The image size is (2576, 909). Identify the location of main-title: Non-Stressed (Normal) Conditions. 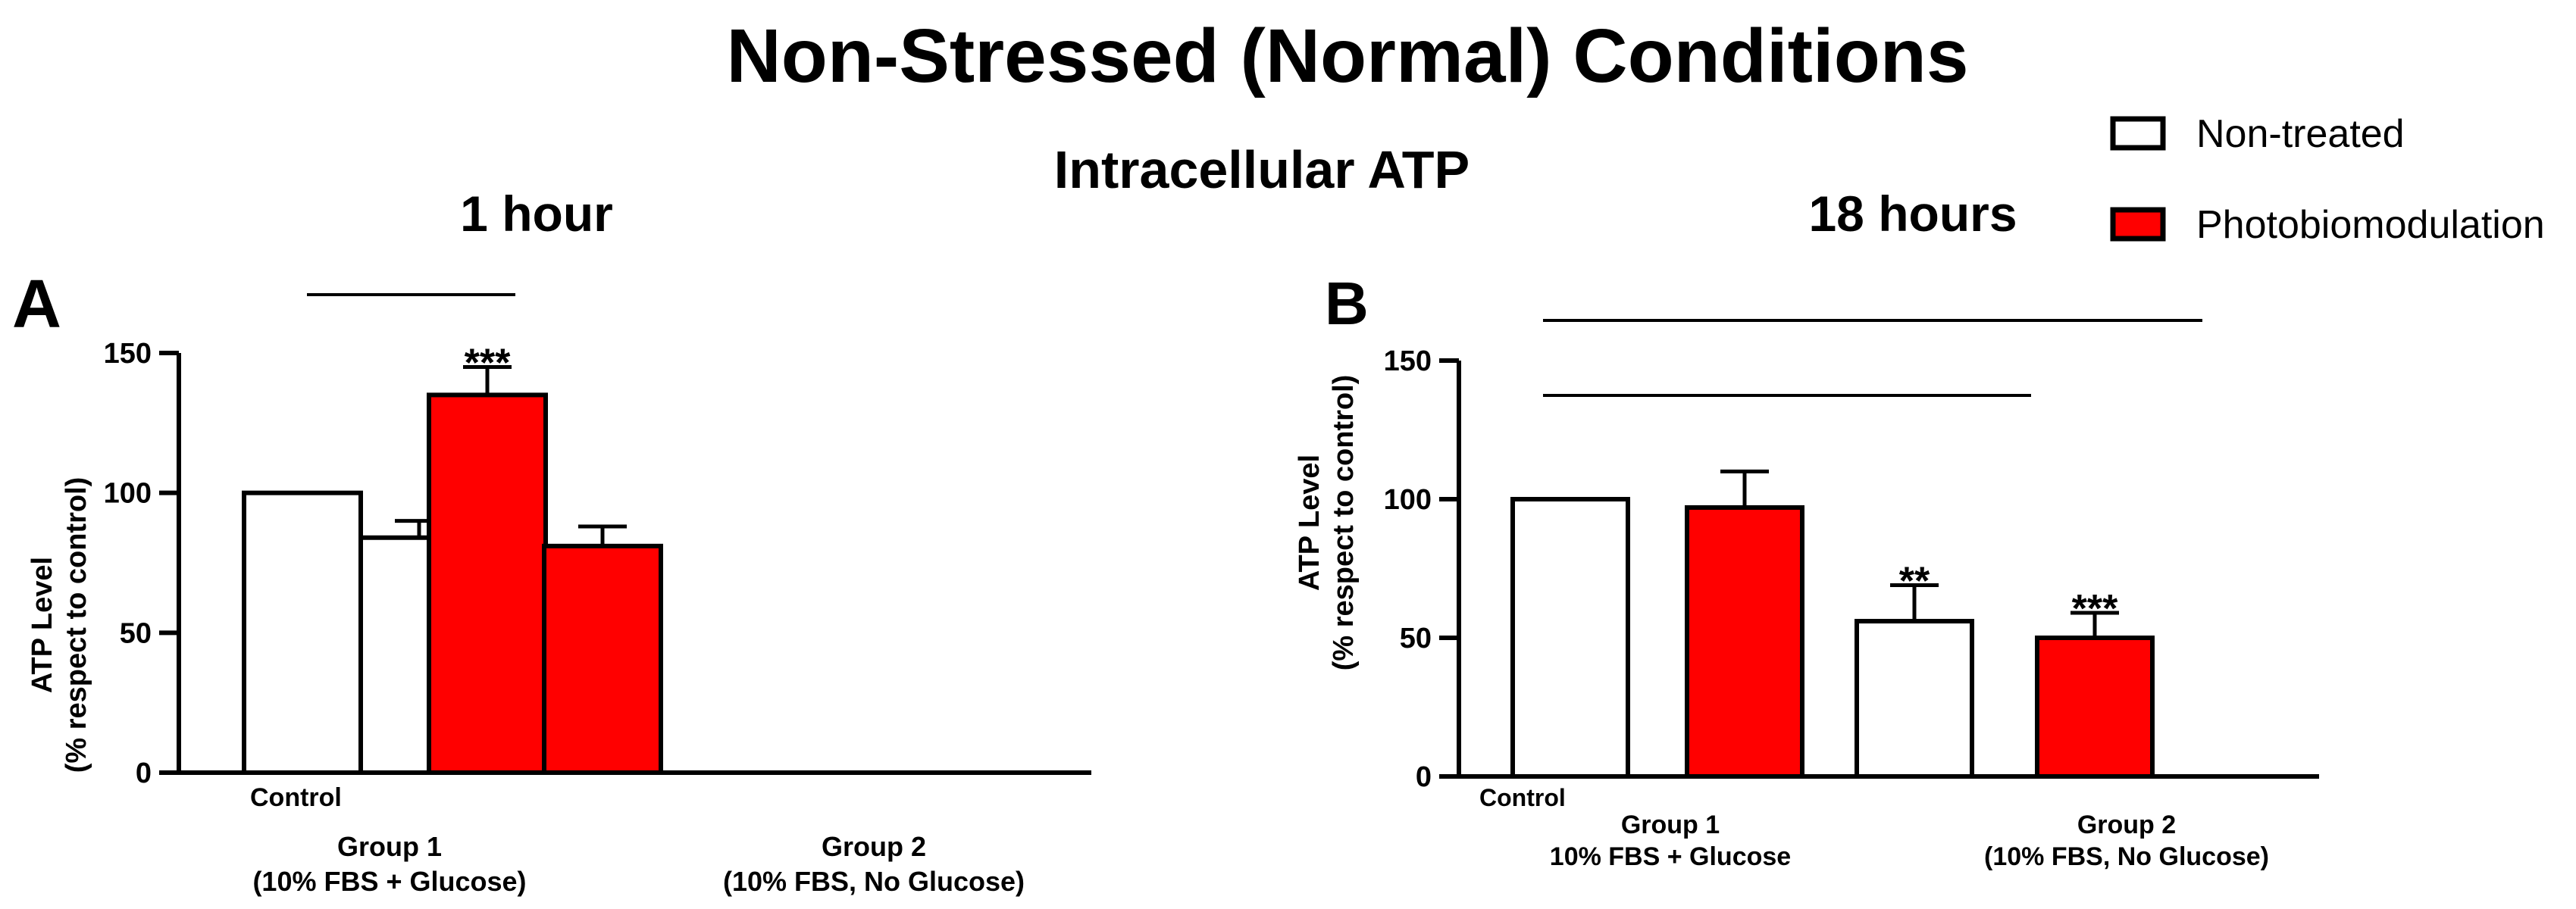
(1348, 56).